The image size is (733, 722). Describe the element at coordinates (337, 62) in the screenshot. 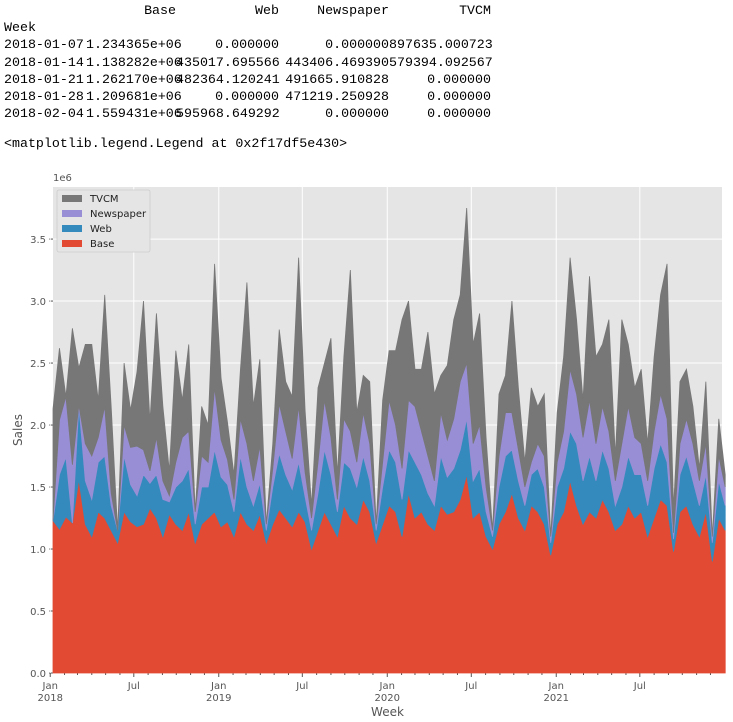

I see `table-cell: 443406.469390` at that location.